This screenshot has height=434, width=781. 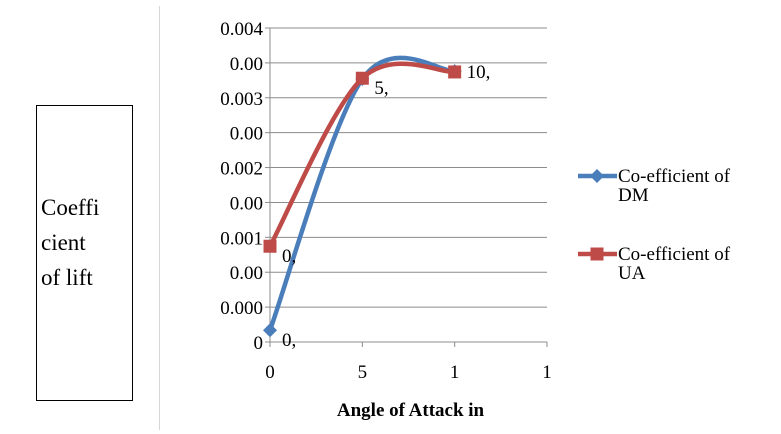 What do you see at coordinates (632, 273) in the screenshot?
I see `legend-label: UA` at bounding box center [632, 273].